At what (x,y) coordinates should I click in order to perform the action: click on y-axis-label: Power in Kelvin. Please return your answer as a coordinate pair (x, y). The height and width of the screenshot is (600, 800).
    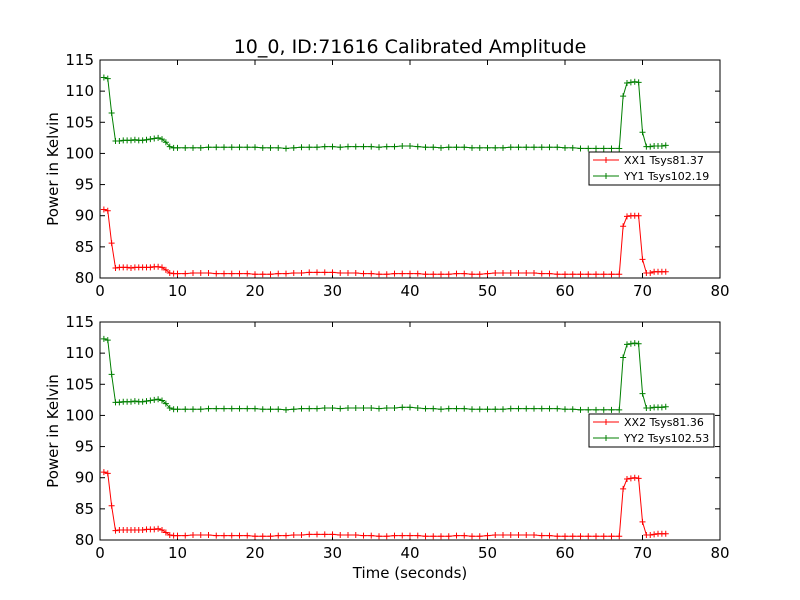
    Looking at the image, I should click on (53, 431).